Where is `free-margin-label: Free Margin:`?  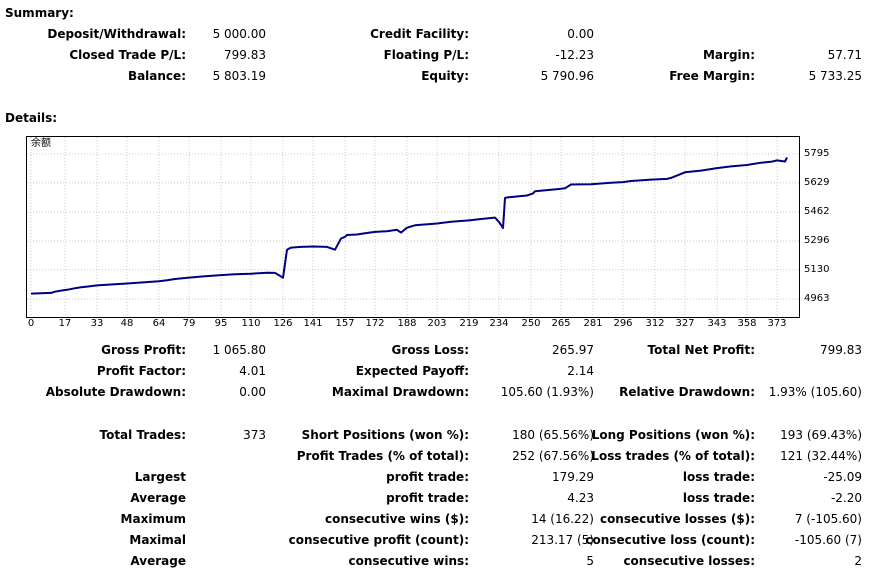
free-margin-label: Free Margin: is located at coordinates (712, 76).